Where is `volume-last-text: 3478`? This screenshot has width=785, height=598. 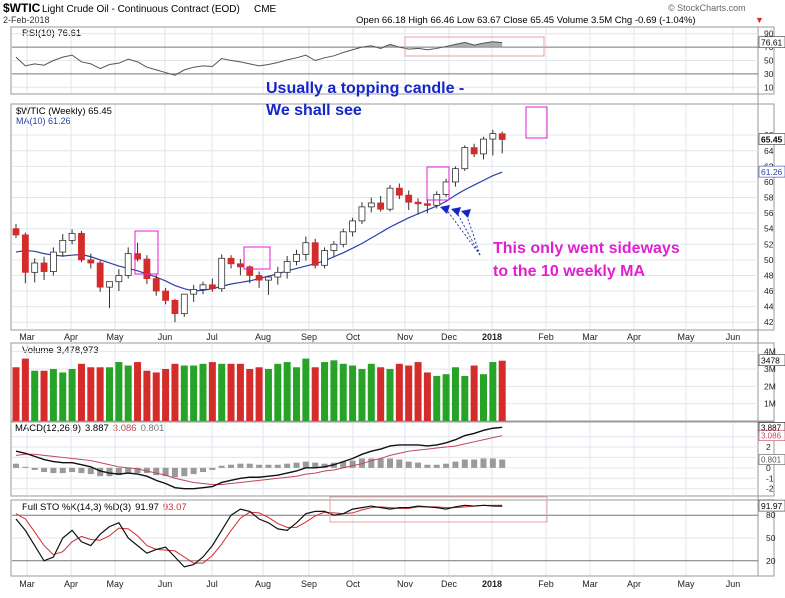 volume-last-text: 3478 is located at coordinates (770, 361).